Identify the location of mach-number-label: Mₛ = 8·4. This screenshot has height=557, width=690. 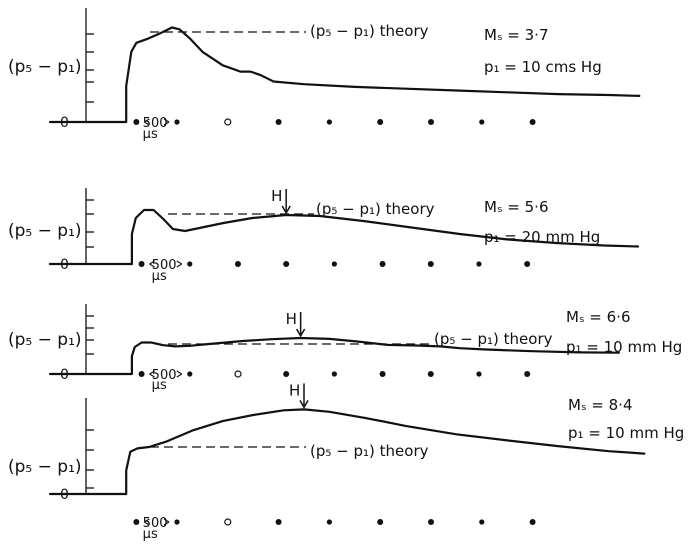
(600, 405).